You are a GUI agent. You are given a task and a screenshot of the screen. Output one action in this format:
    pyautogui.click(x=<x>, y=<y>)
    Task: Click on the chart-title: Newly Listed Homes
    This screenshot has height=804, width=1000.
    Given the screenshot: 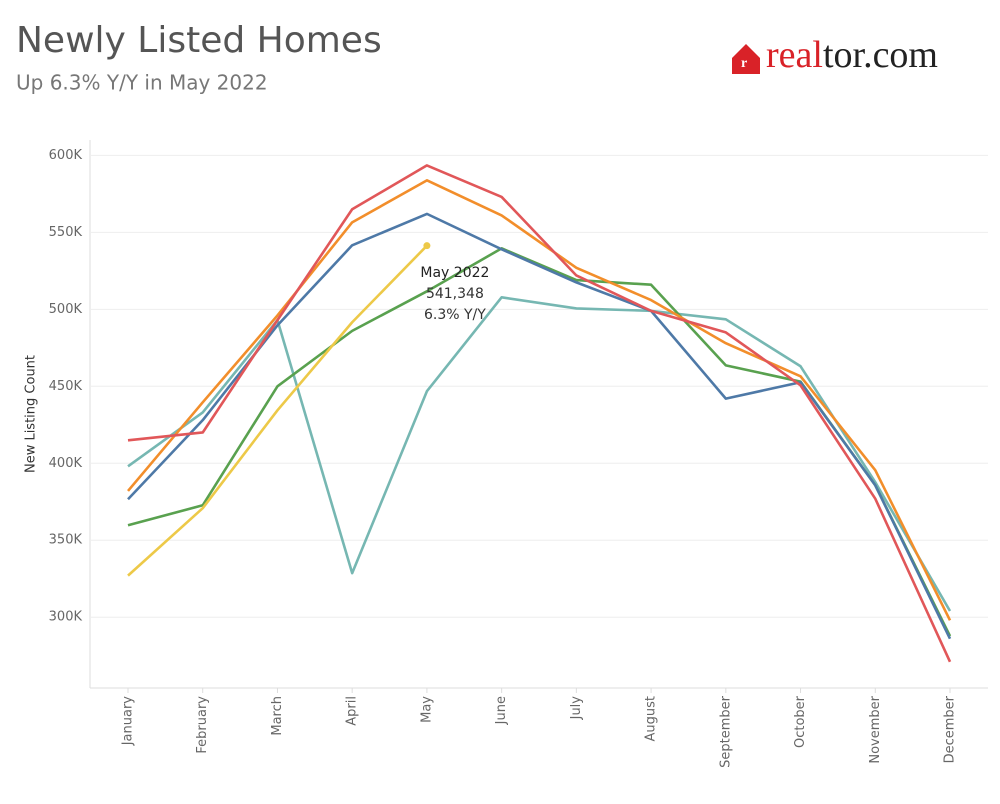 What is the action you would take?
    pyautogui.click(x=199, y=40)
    